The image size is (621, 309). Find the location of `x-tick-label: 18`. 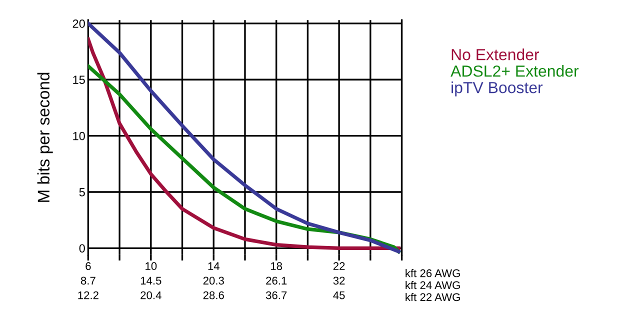

x-tick-label: 18 is located at coordinates (276, 266).